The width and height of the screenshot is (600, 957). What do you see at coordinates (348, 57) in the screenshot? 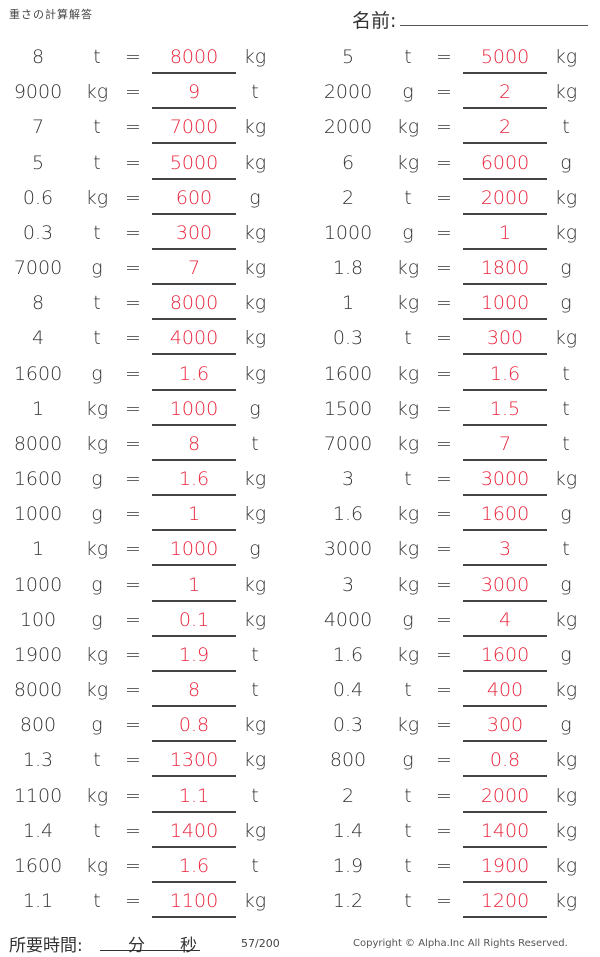
I see `given-value: 5` at bounding box center [348, 57].